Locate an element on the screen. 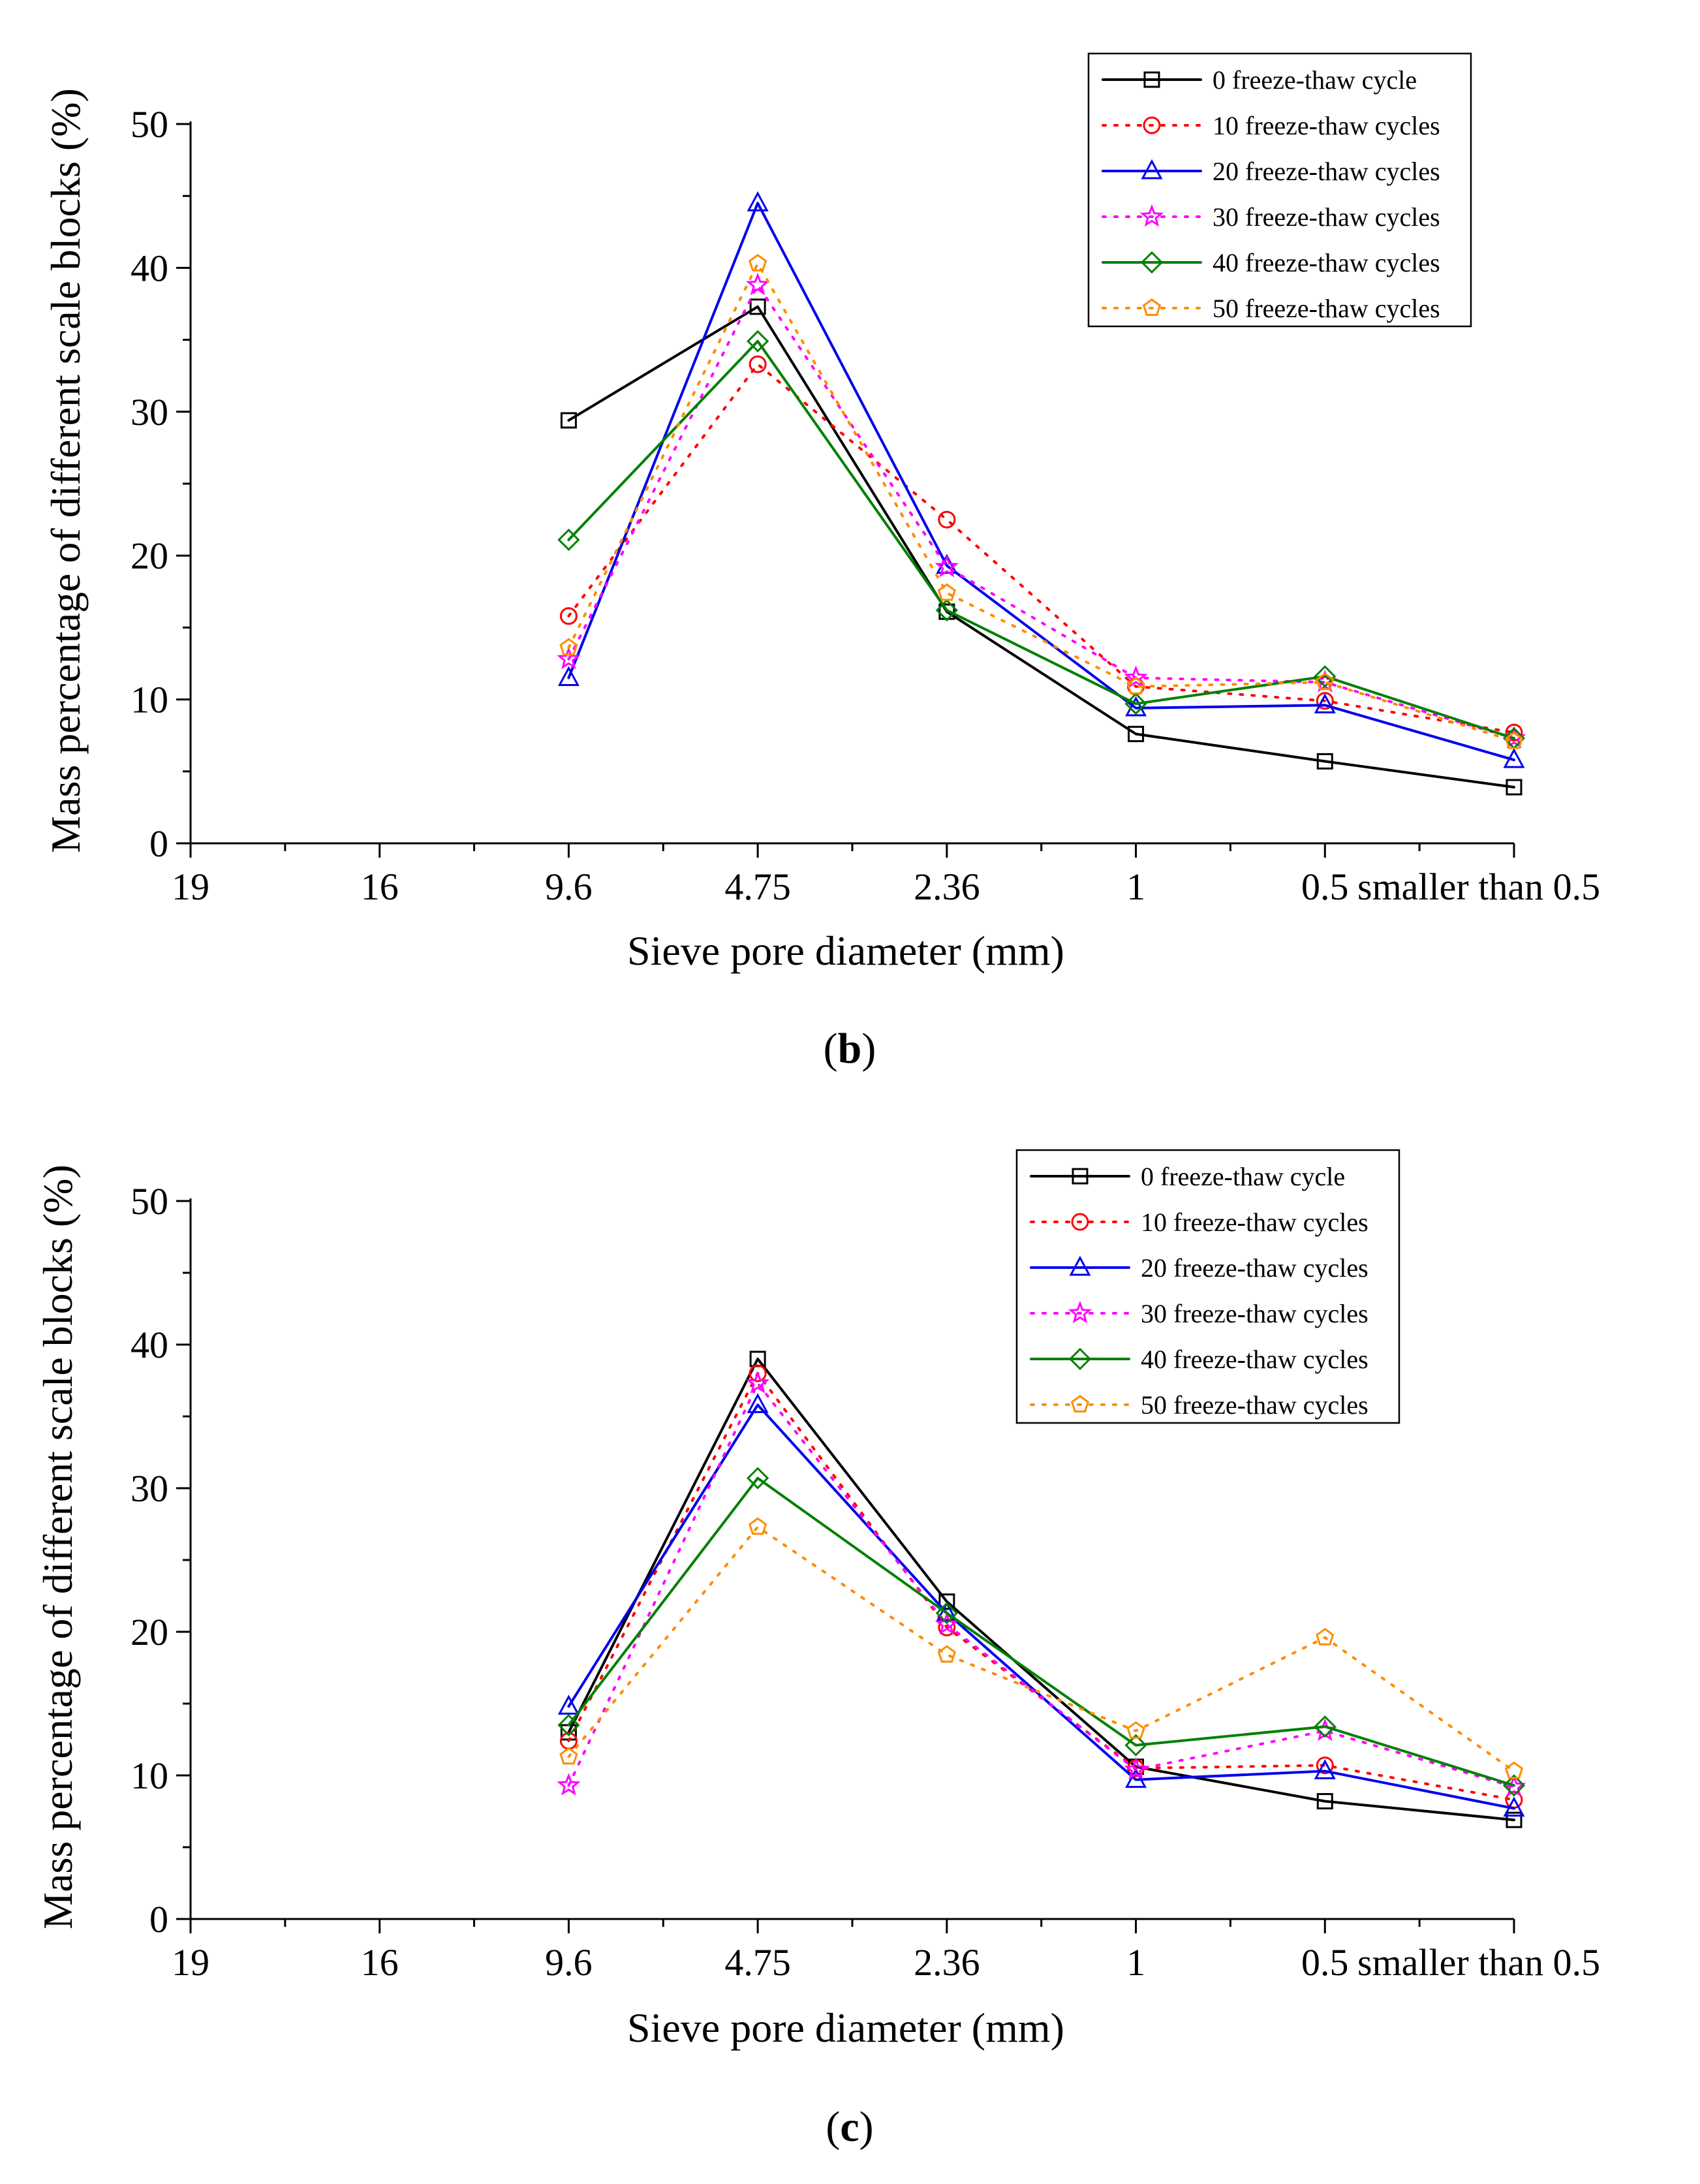 The width and height of the screenshot is (1700, 2184). x-tick-label: 1 is located at coordinates (1135, 887).